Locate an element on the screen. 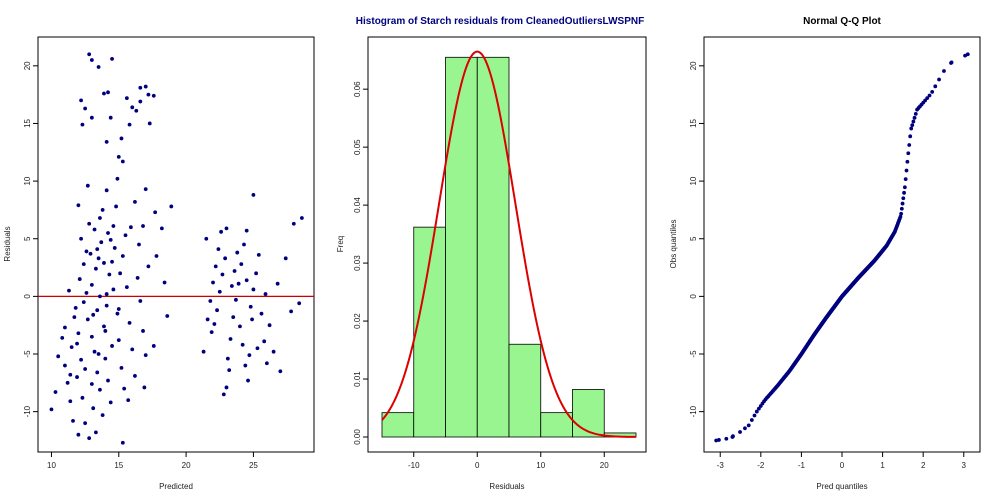 The image size is (1000, 500). y-tick-label: -10 is located at coordinates (27, 411).